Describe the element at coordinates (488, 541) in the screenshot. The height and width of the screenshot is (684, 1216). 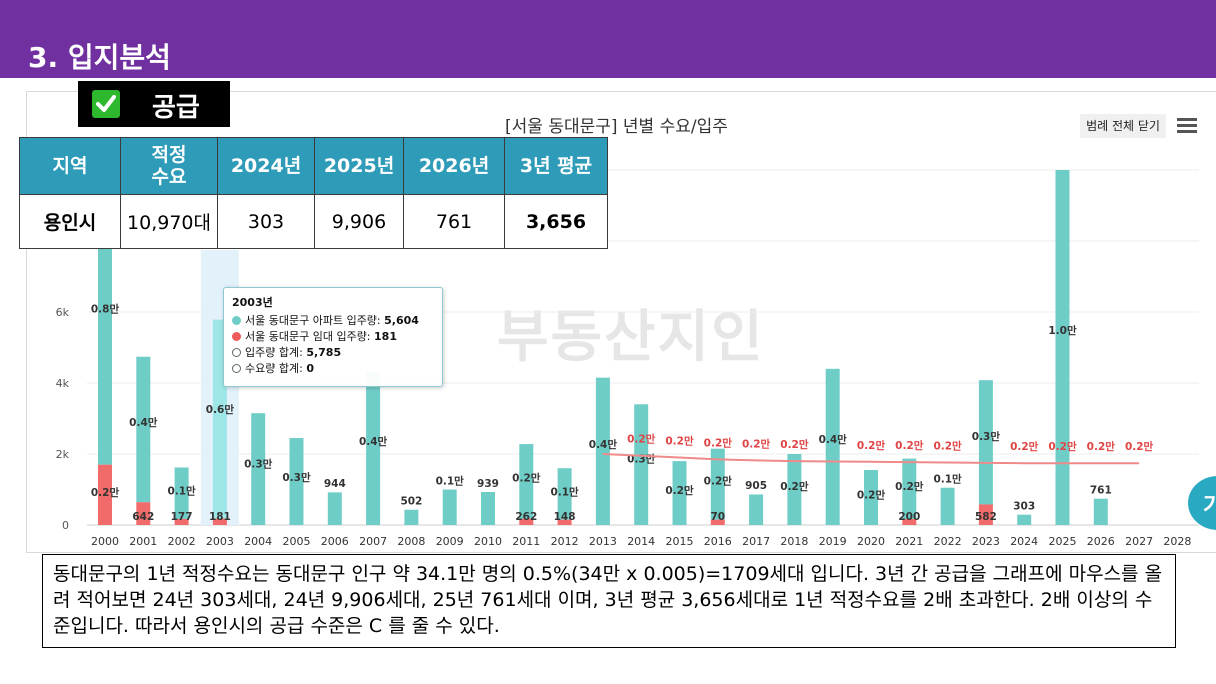
I see `x-tick-label: 2010` at that location.